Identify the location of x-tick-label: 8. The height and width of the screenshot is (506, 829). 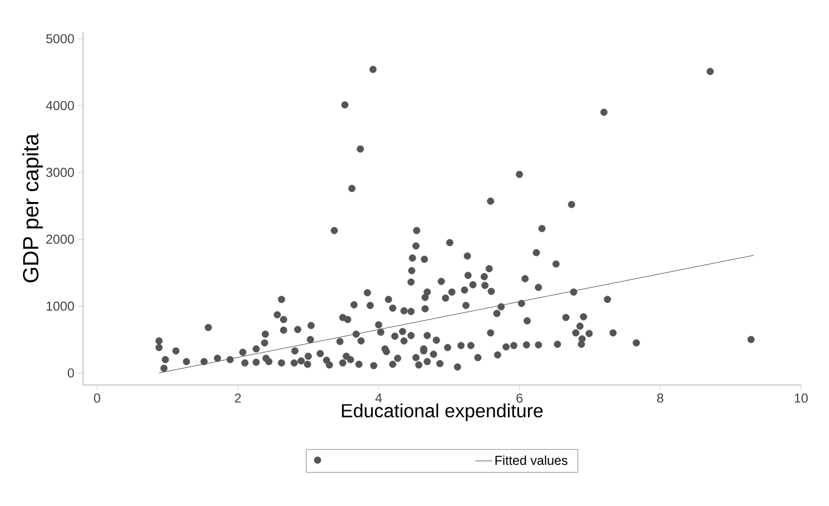
(660, 398).